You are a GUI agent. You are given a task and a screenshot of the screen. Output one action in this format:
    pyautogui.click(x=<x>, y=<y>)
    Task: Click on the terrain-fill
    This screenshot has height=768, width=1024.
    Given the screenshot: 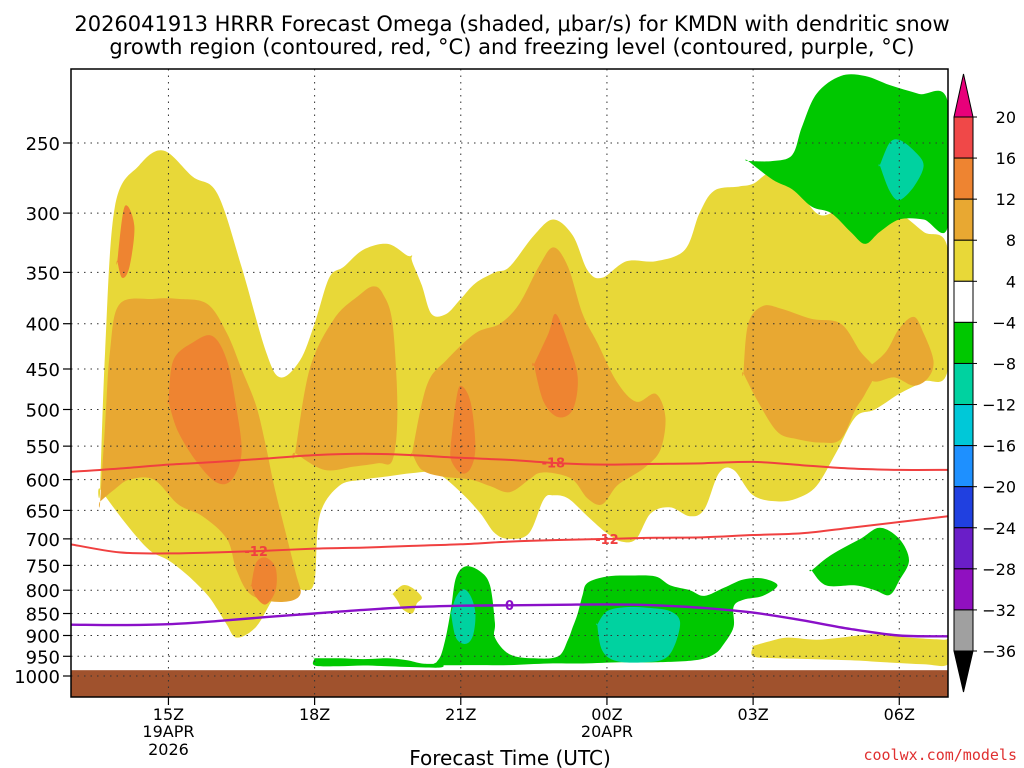 What is the action you would take?
    pyautogui.click(x=509, y=683)
    